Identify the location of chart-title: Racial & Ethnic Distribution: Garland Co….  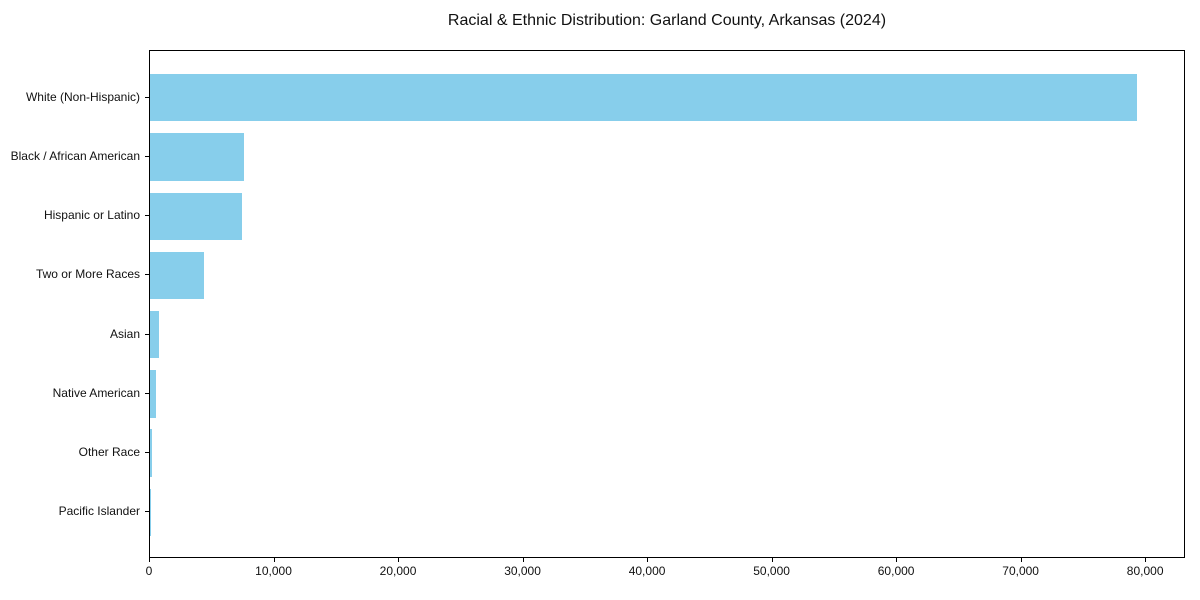
(667, 20).